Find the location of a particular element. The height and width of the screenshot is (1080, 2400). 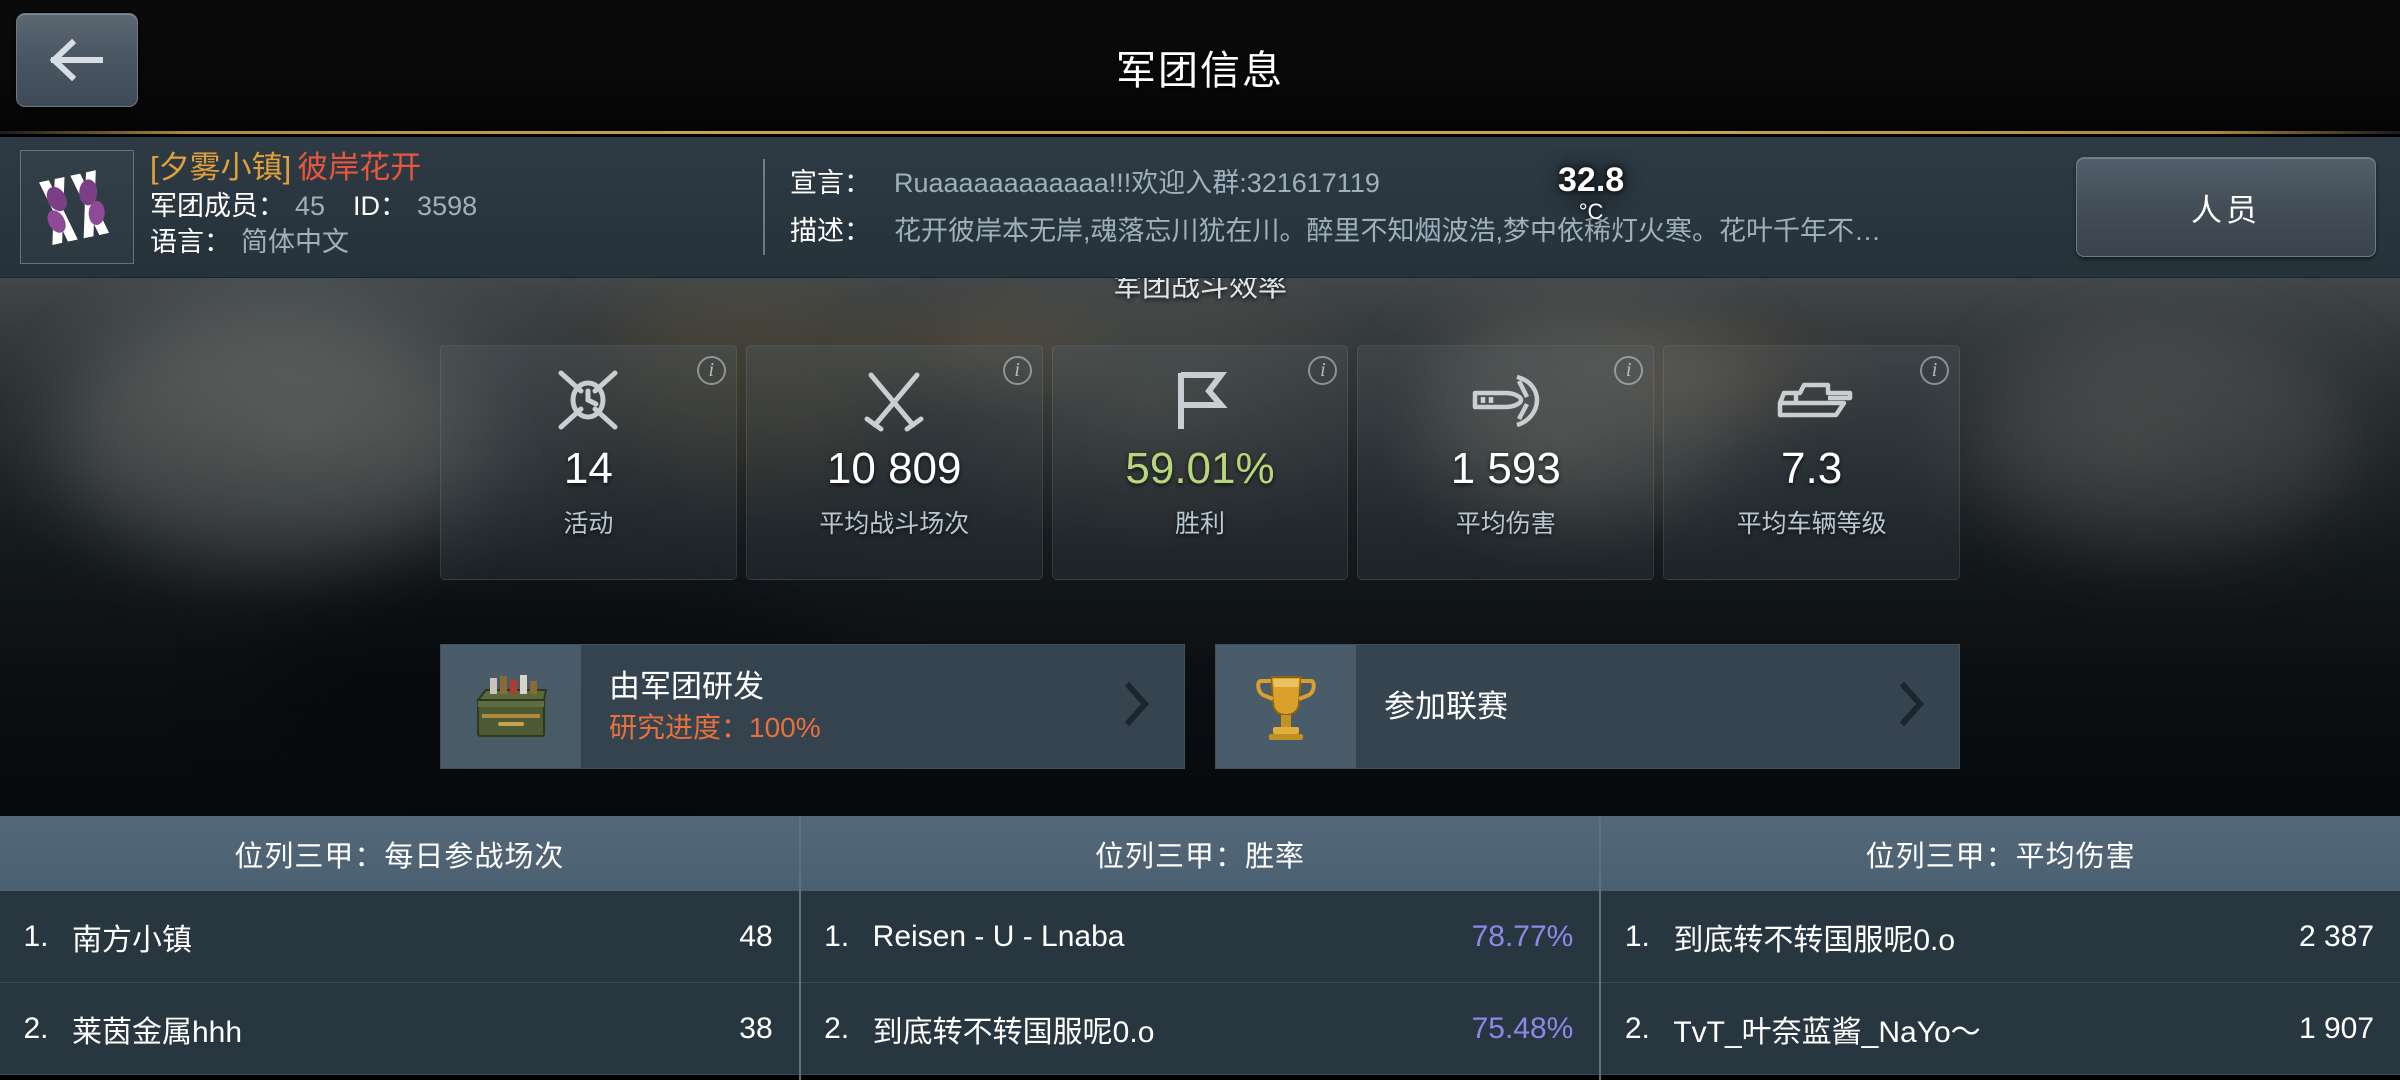

clan-members-row: 军团成员： 45 ID： 3598 is located at coordinates (450, 206).